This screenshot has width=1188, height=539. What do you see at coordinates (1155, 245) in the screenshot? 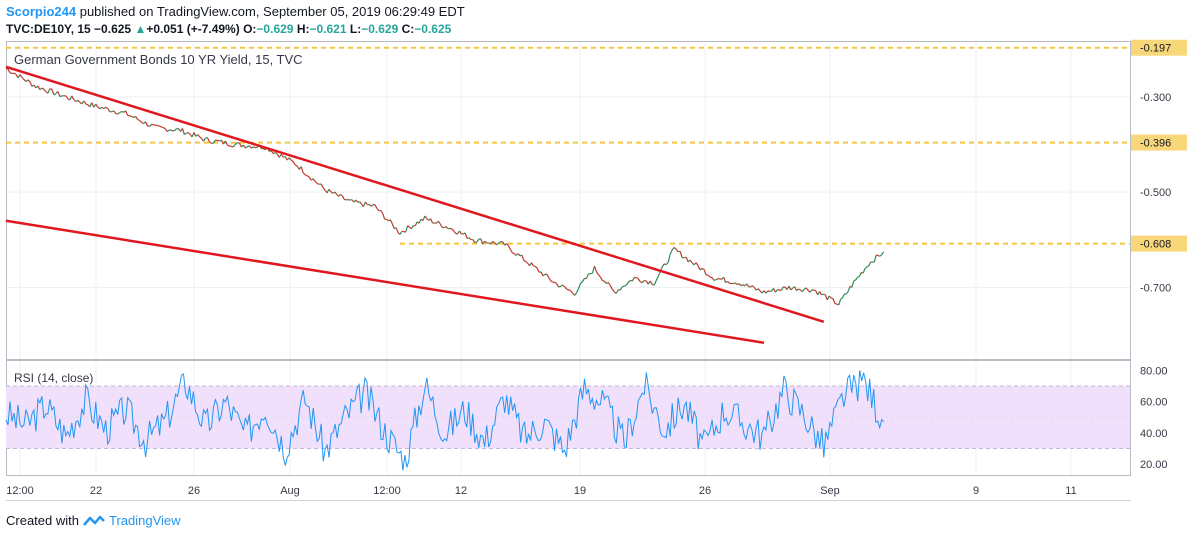
I see `price-level-label: -0.608` at bounding box center [1155, 245].